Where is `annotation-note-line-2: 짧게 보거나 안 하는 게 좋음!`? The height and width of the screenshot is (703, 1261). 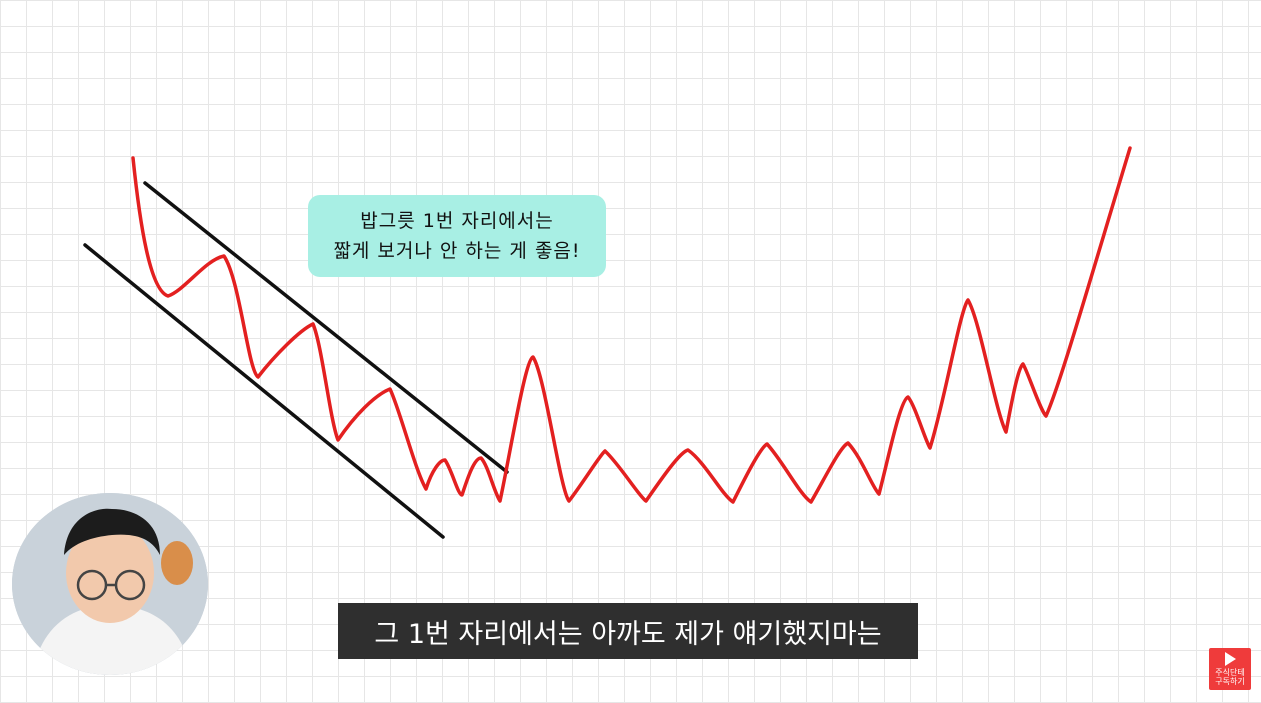 annotation-note-line-2: 짧게 보거나 안 하는 게 좋음! is located at coordinates (457, 251).